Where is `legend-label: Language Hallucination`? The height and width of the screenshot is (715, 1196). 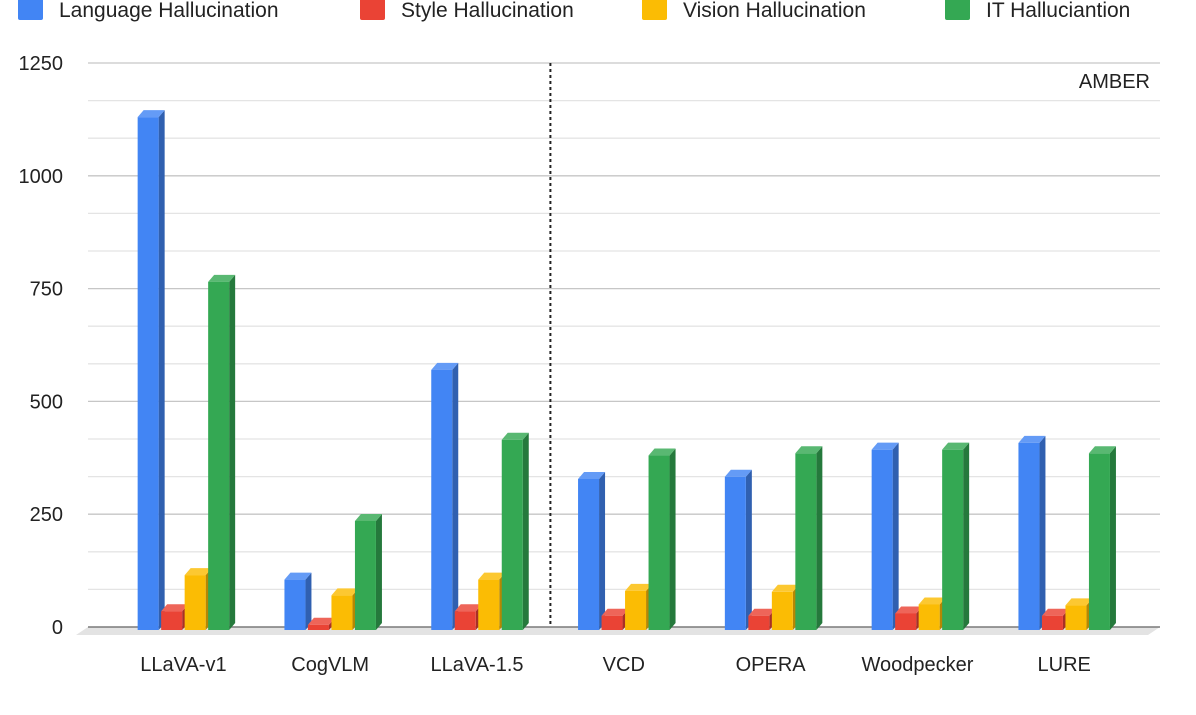
legend-label: Language Hallucination is located at coordinates (169, 11).